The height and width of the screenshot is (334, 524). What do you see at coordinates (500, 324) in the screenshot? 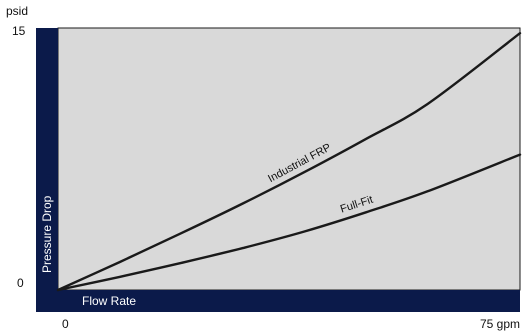
I see `x-tick-label-right: 75 gpm` at bounding box center [500, 324].